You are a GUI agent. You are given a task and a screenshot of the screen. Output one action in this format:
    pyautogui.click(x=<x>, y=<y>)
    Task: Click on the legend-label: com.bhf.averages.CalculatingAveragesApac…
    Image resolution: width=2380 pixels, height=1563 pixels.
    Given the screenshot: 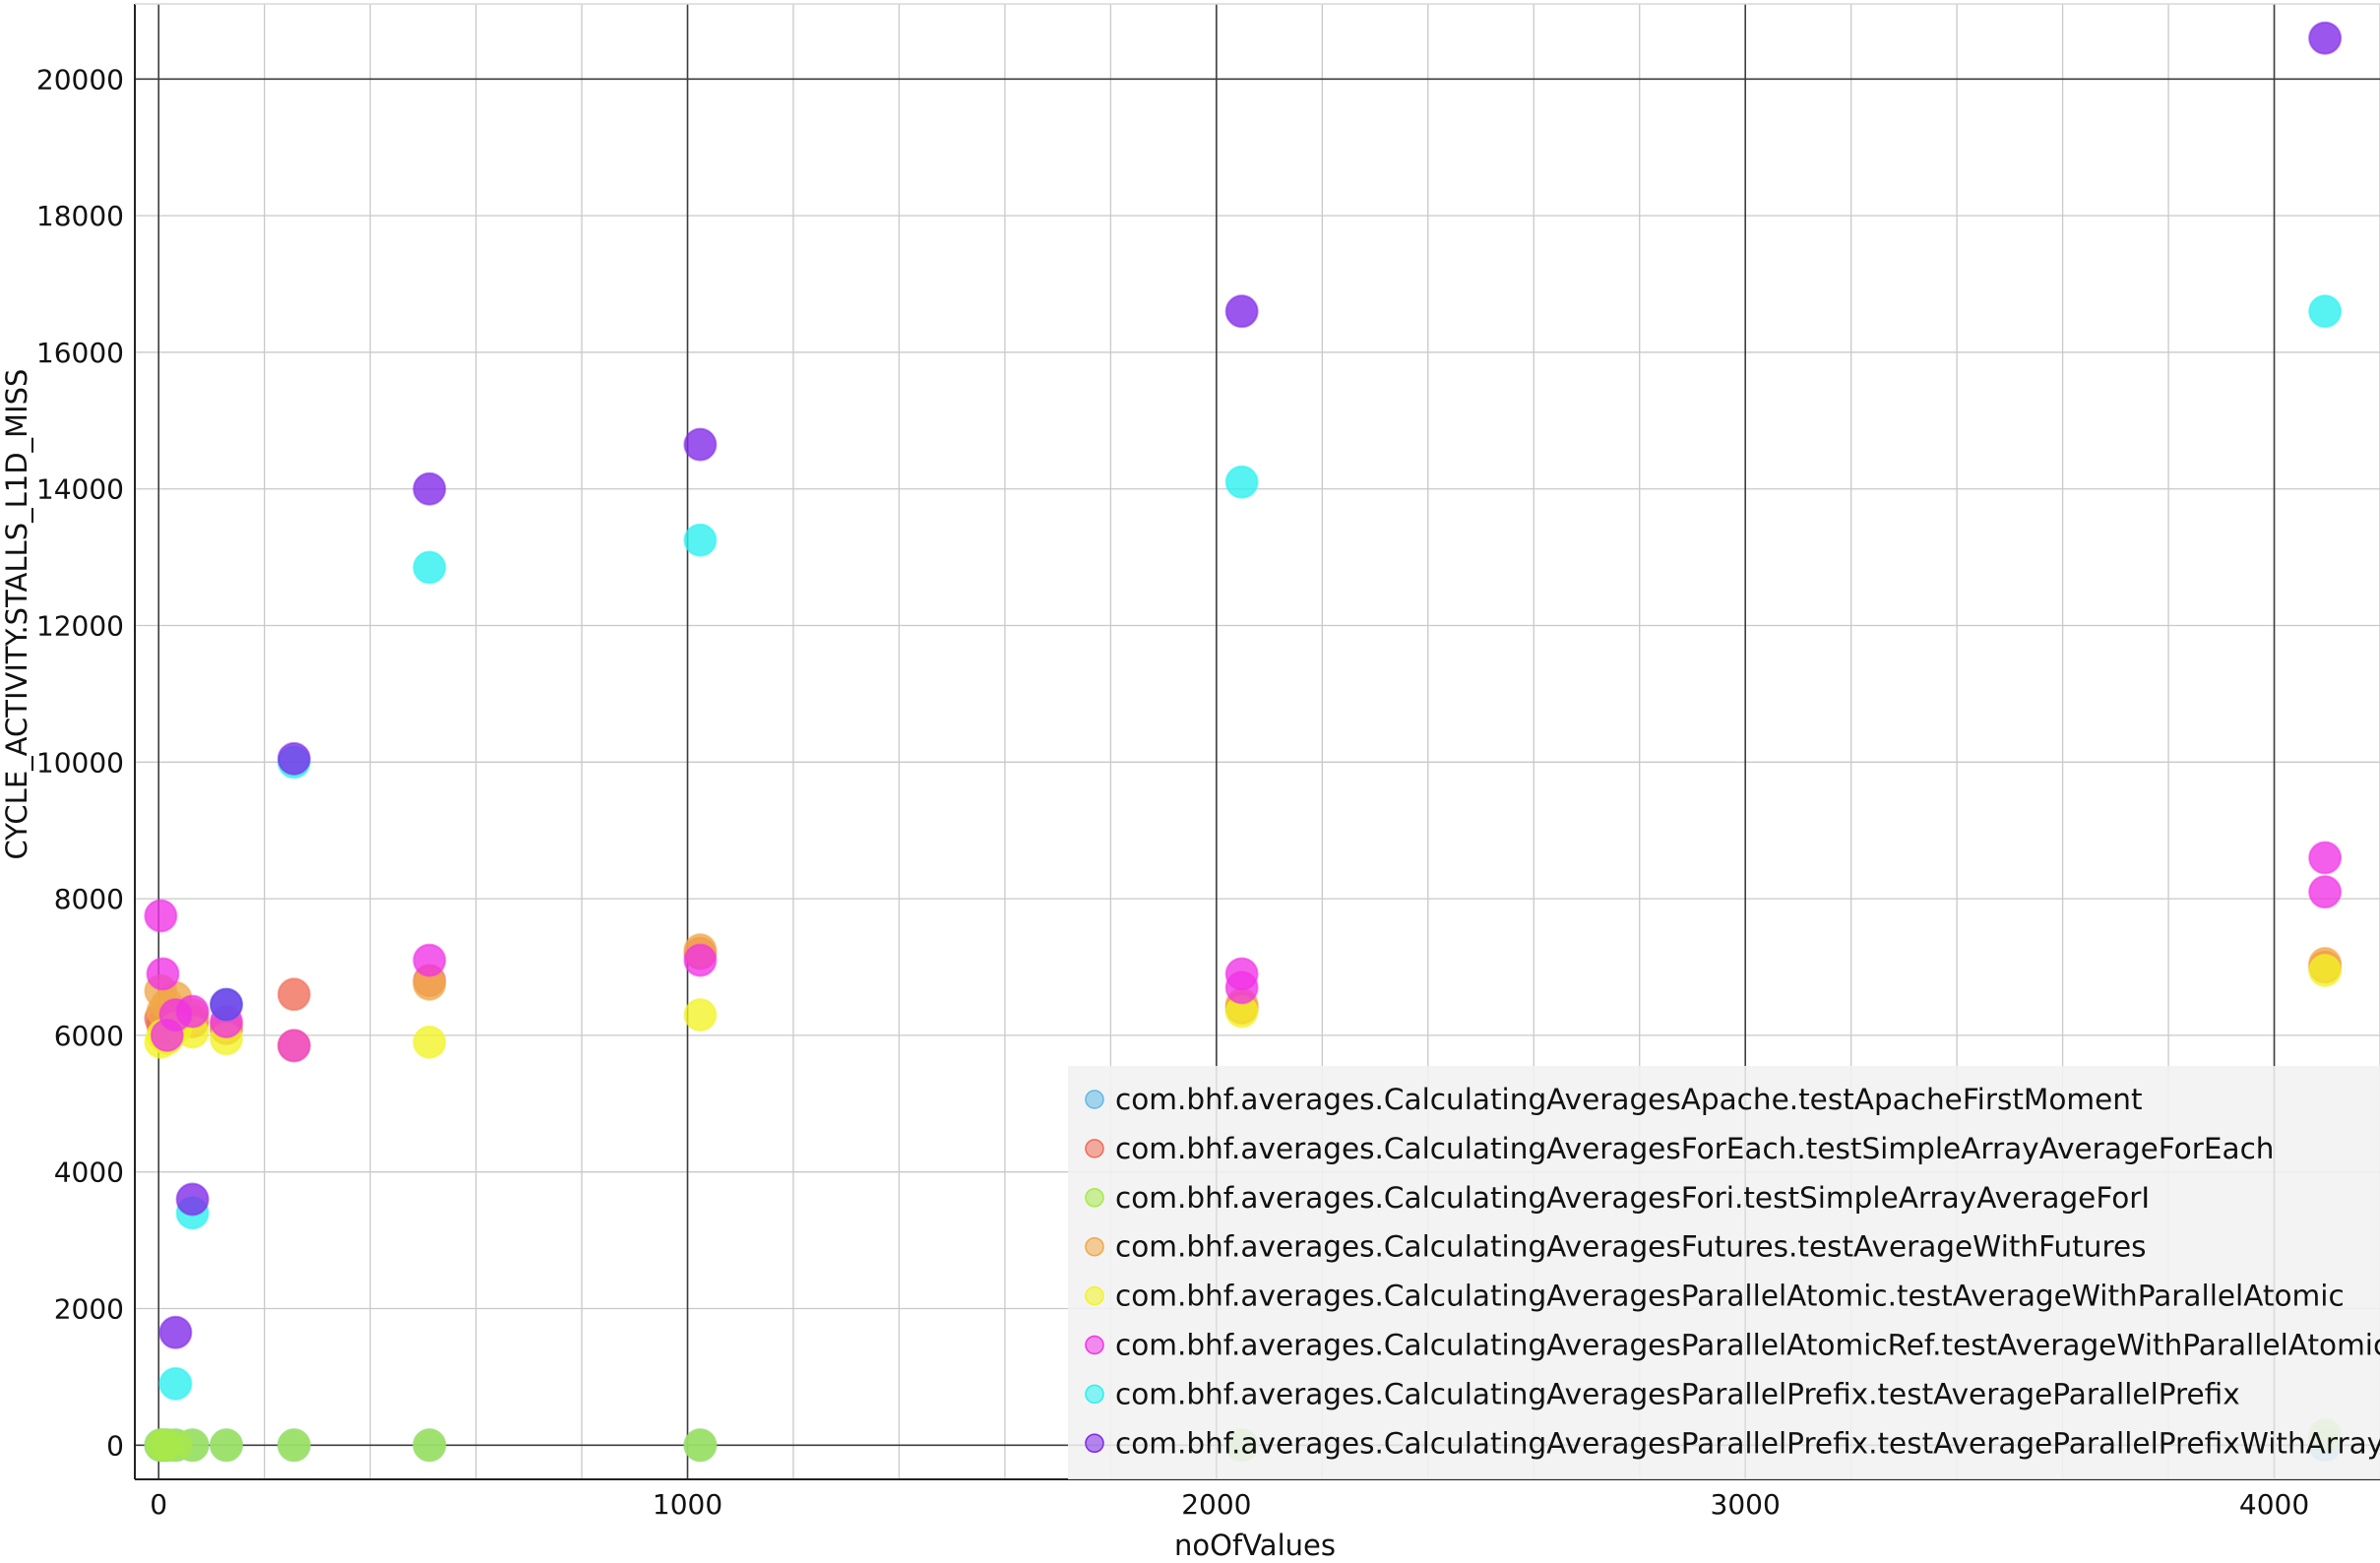 What is the action you would take?
    pyautogui.click(x=1629, y=1099)
    